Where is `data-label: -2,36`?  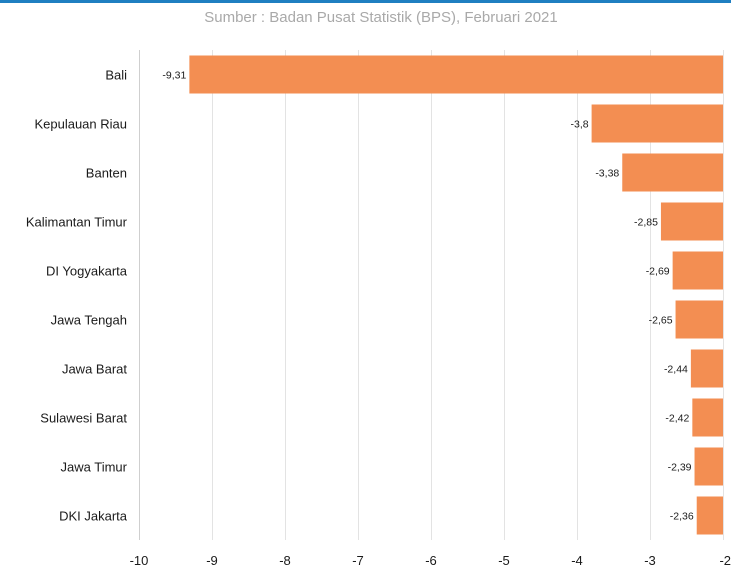
data-label: -2,36 is located at coordinates (682, 517).